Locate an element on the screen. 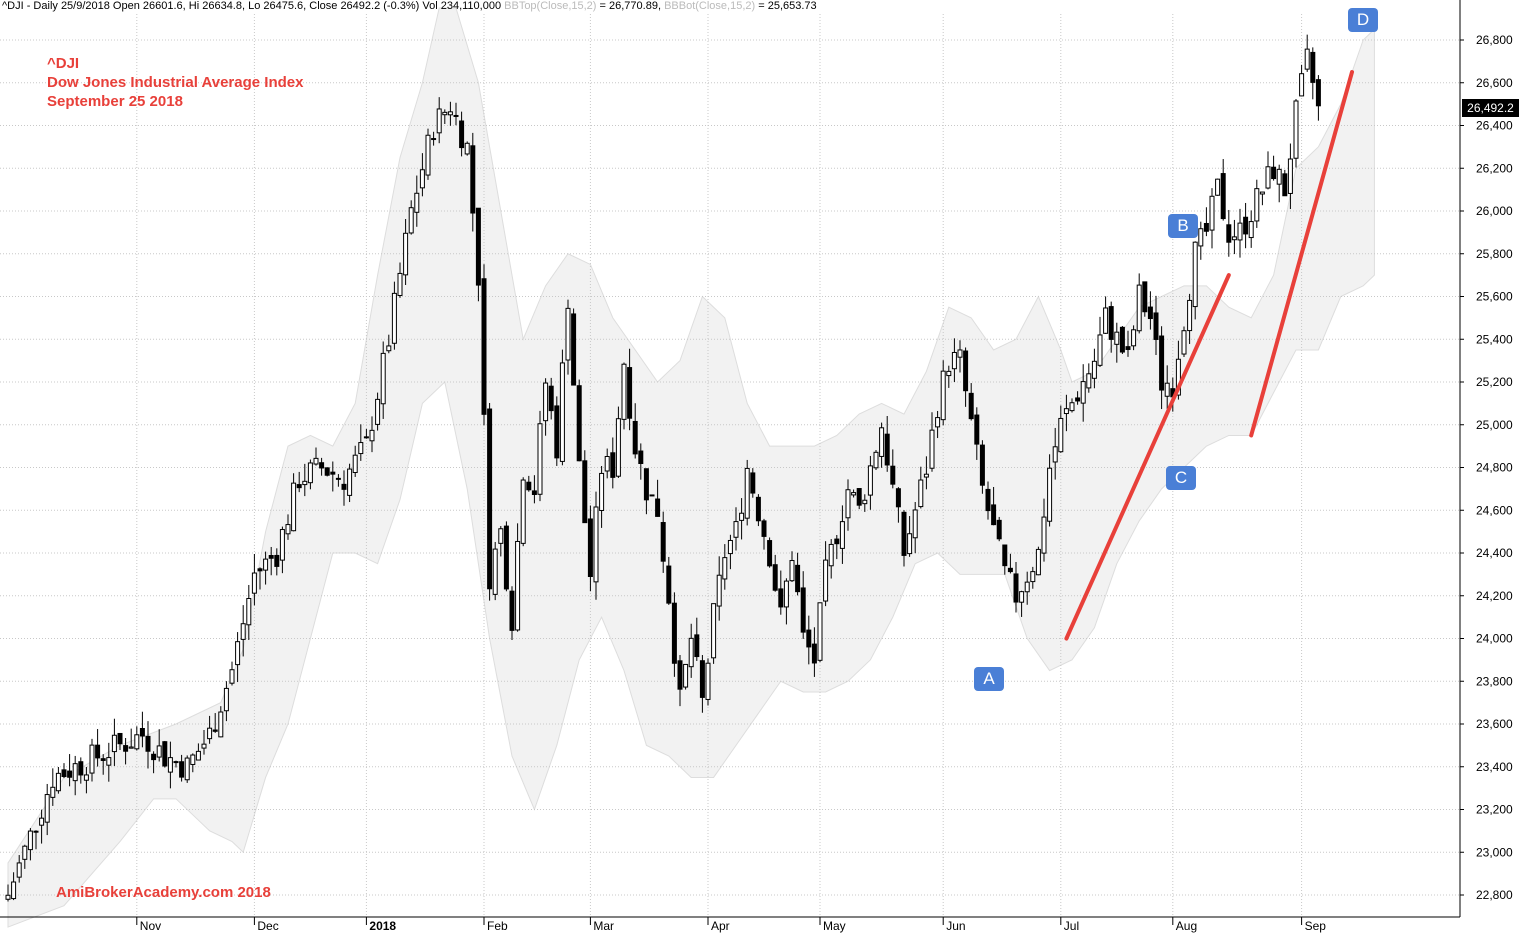 This screenshot has width=1519, height=934. price-tick-label: 24,000 is located at coordinates (1494, 639).